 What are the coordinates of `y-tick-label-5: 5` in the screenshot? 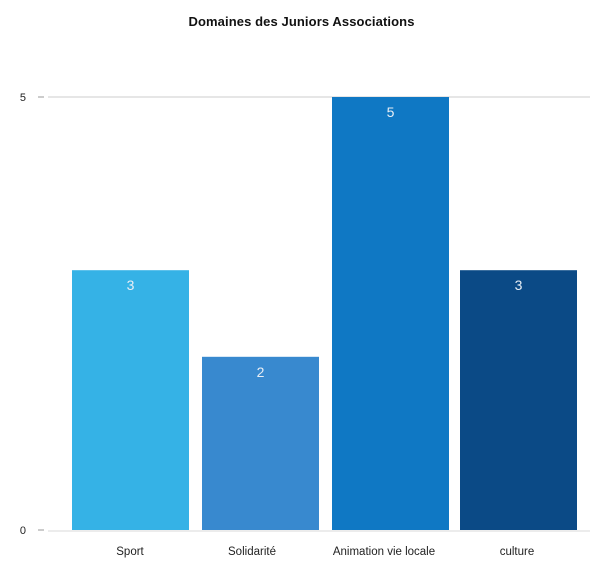 It's located at (23, 98).